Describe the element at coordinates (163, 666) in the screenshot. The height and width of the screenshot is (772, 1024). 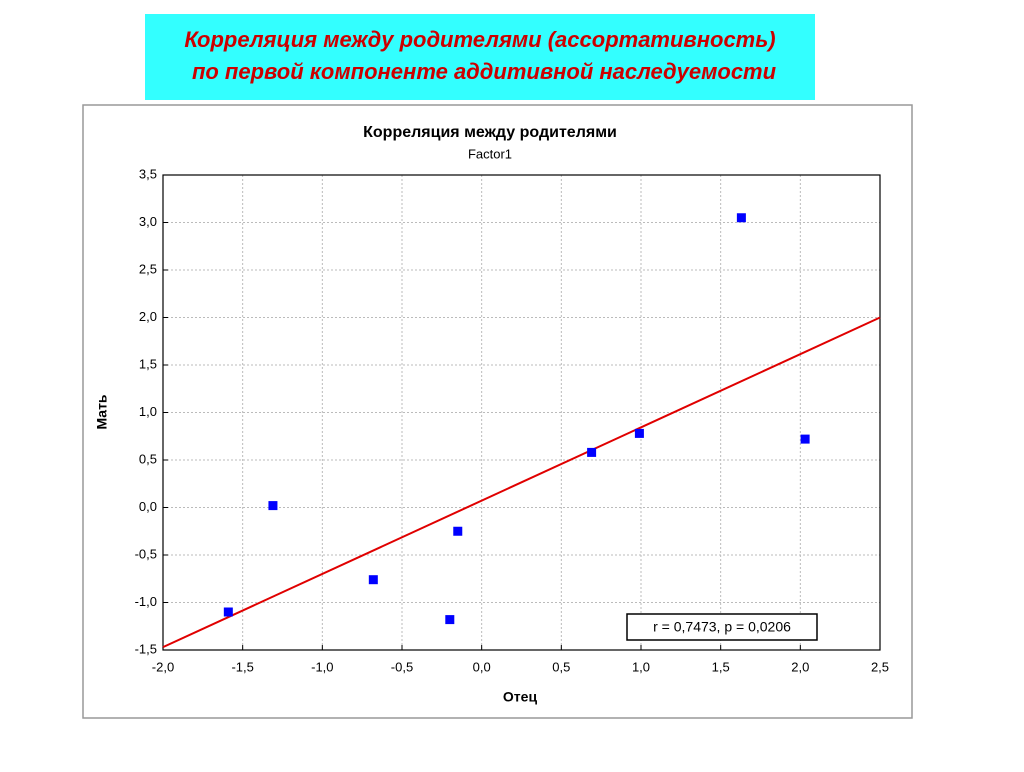
I see `x-tick-label: -2,0` at that location.